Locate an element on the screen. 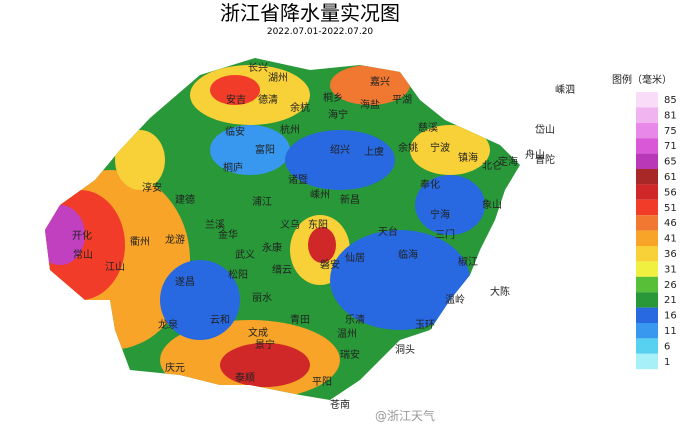  place-label: 庆元 is located at coordinates (175, 367).